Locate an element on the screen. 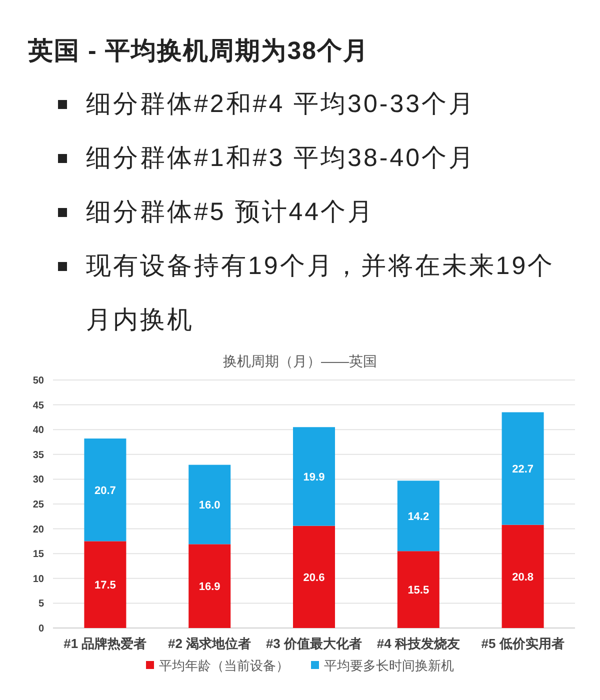  y-tick-label: 35 is located at coordinates (38, 455).